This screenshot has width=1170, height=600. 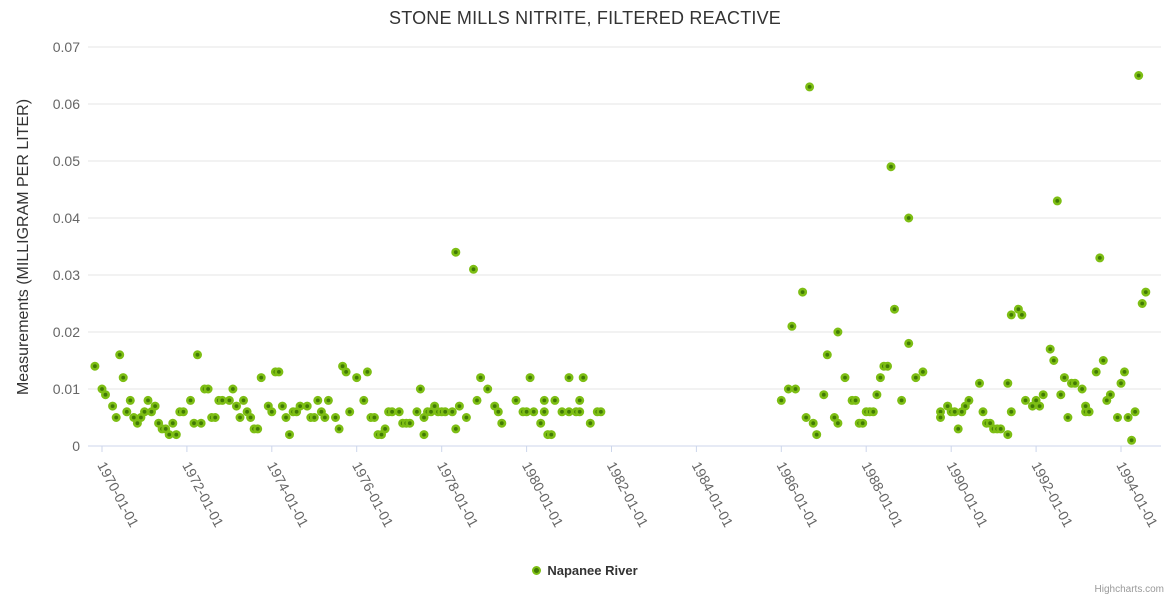 I want to click on legend-item-napanee-river: Napanee River, so click(x=585, y=570).